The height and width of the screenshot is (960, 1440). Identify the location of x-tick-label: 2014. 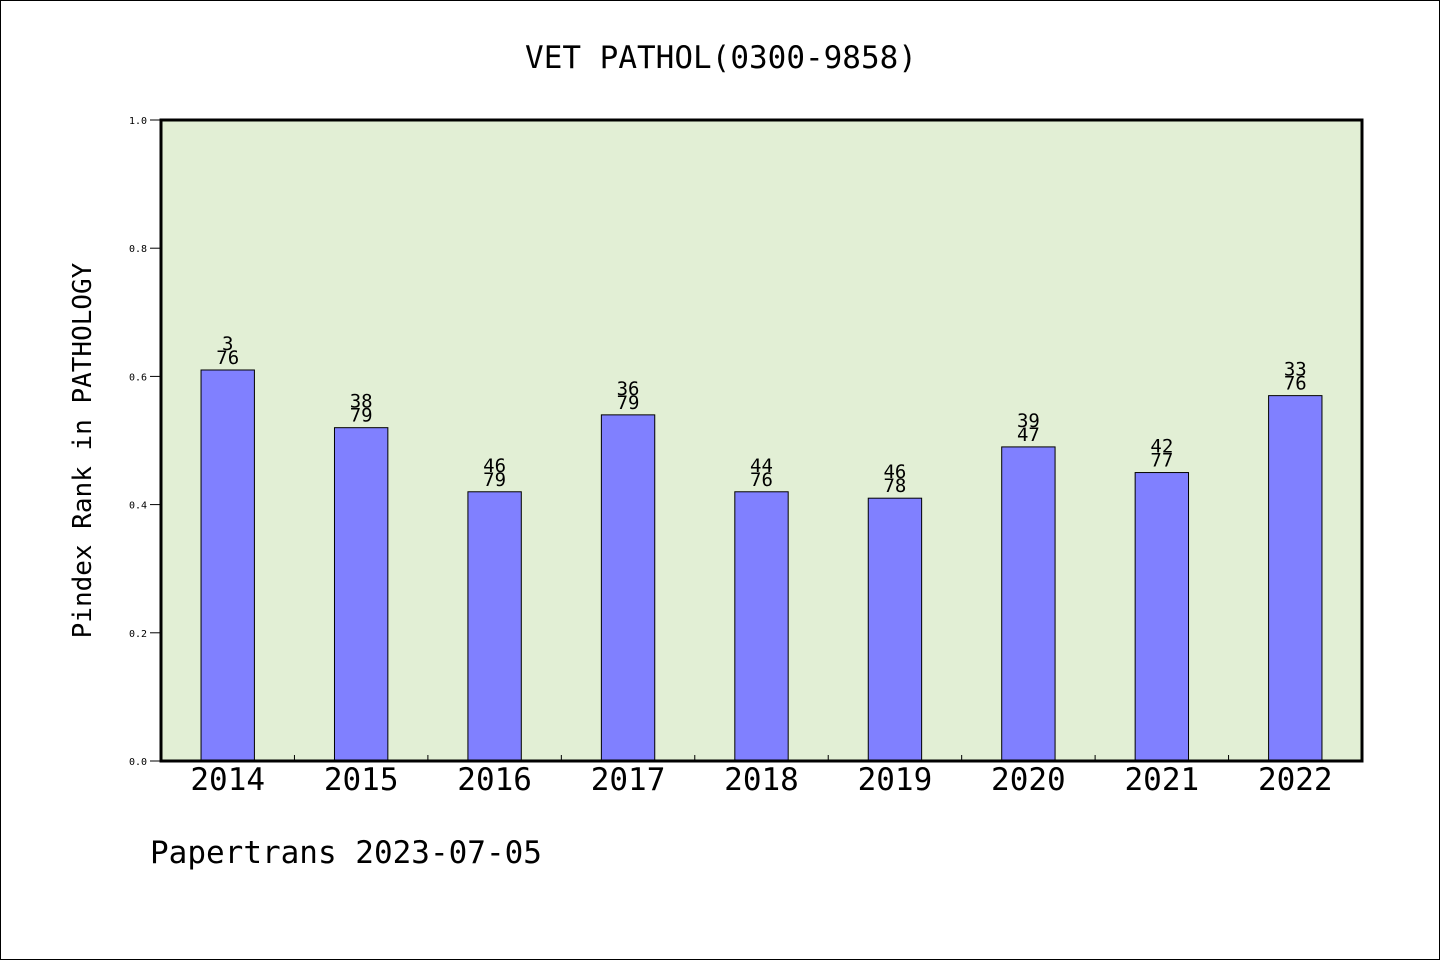
(227, 780).